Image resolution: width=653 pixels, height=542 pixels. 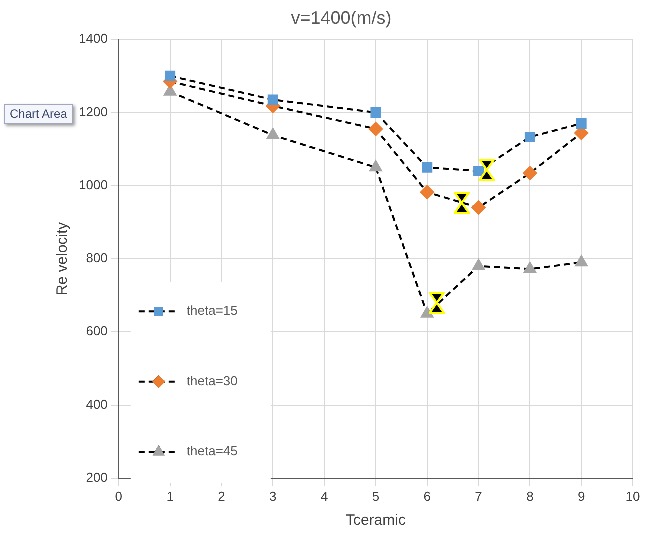 What do you see at coordinates (39, 114) in the screenshot?
I see `text: Chart Area` at bounding box center [39, 114].